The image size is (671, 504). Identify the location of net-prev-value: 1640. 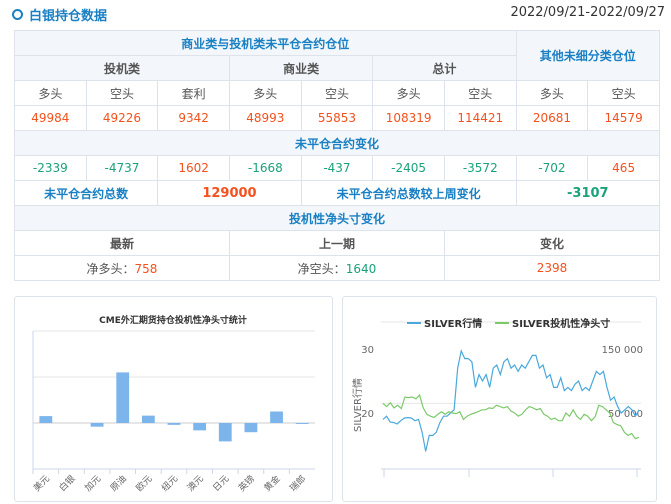
(361, 268).